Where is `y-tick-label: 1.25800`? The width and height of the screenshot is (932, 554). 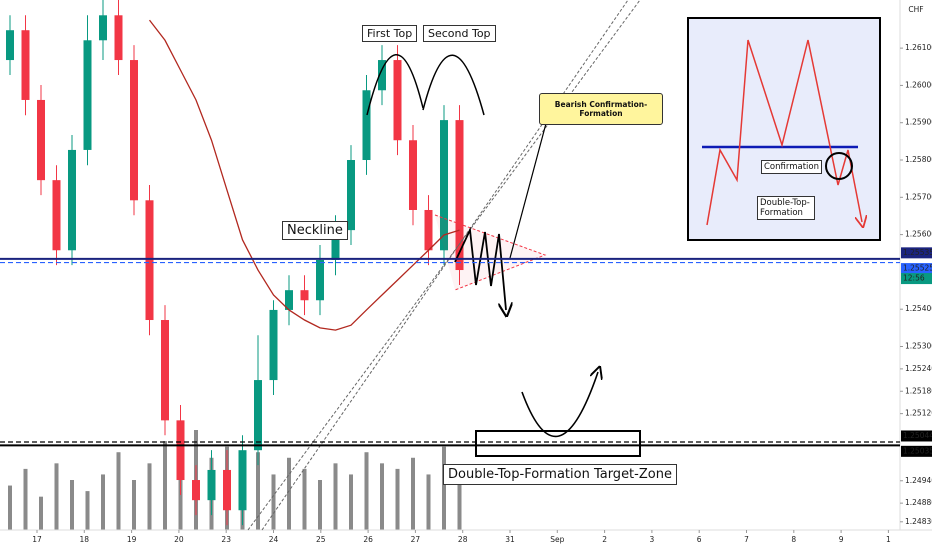
y-tick-label: 1.25800 is located at coordinates (918, 159).